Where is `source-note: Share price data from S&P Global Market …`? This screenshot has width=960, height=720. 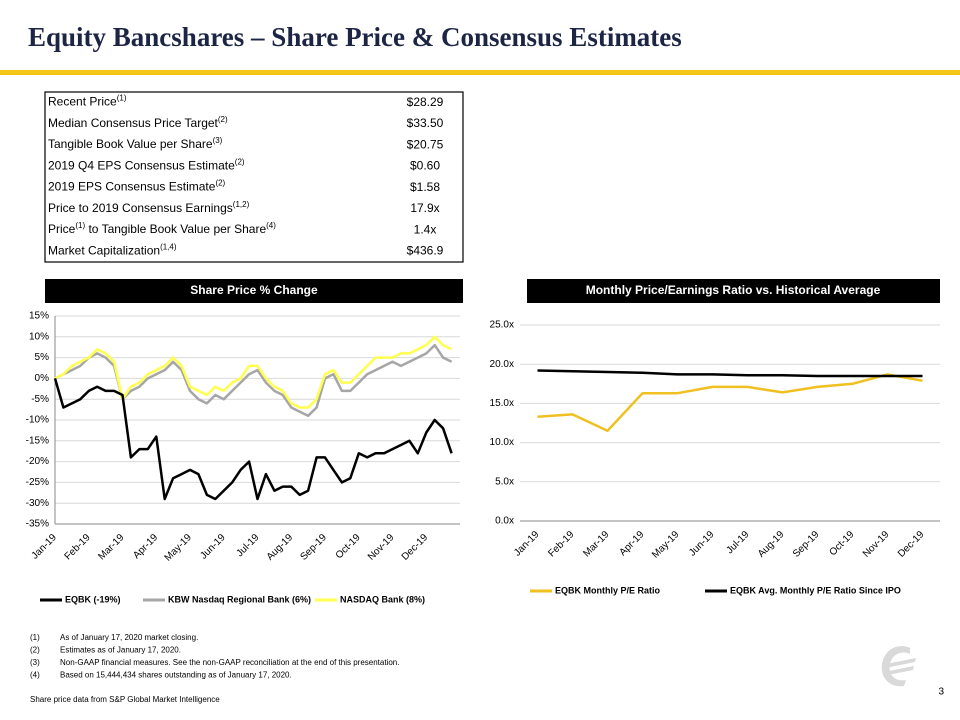 source-note: Share price data from S&P Global Market … is located at coordinates (125, 699).